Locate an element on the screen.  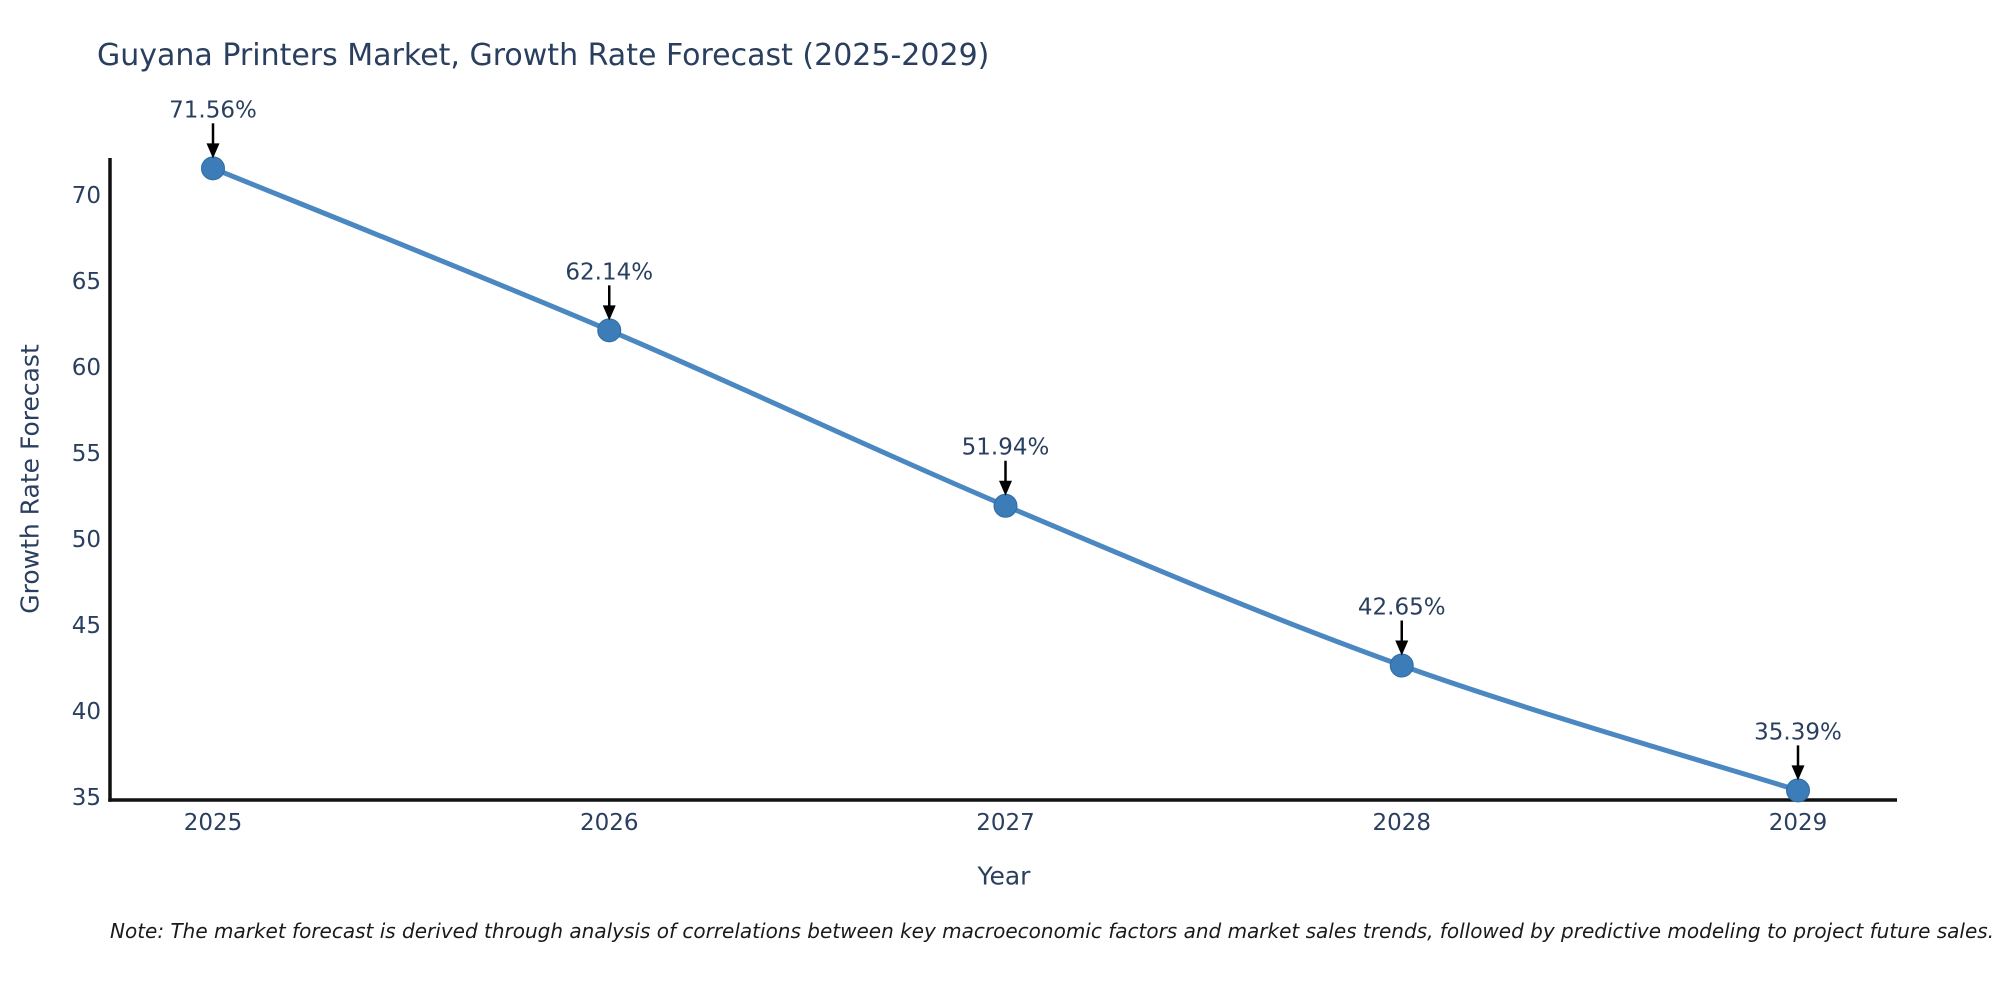
y-tick-label: 40 is located at coordinates (86, 712).